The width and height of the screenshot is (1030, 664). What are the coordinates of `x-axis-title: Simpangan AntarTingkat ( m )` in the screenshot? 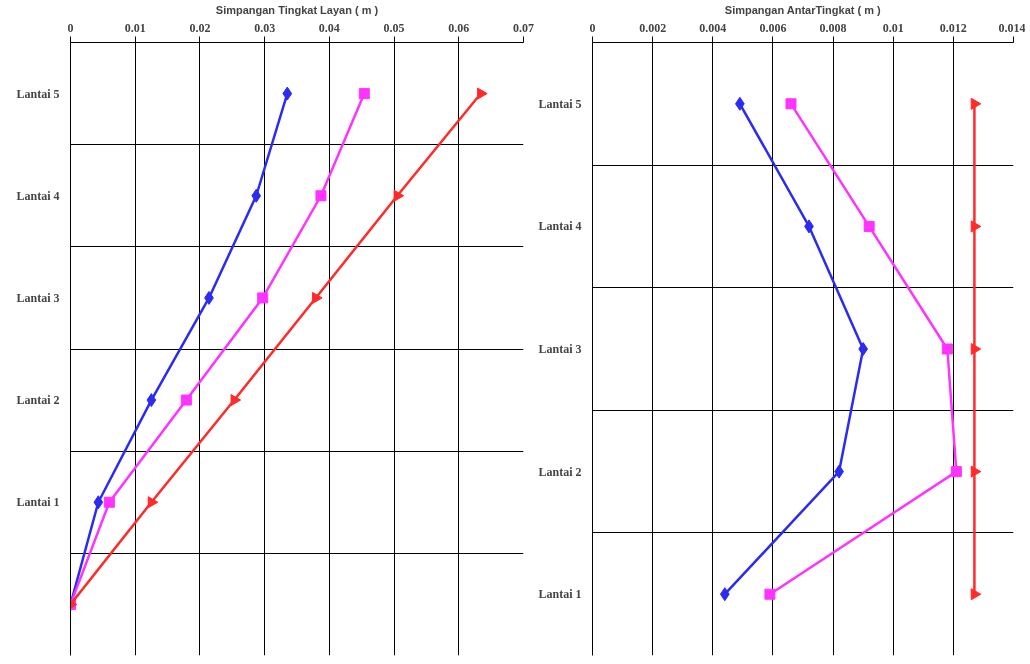 It's located at (803, 9).